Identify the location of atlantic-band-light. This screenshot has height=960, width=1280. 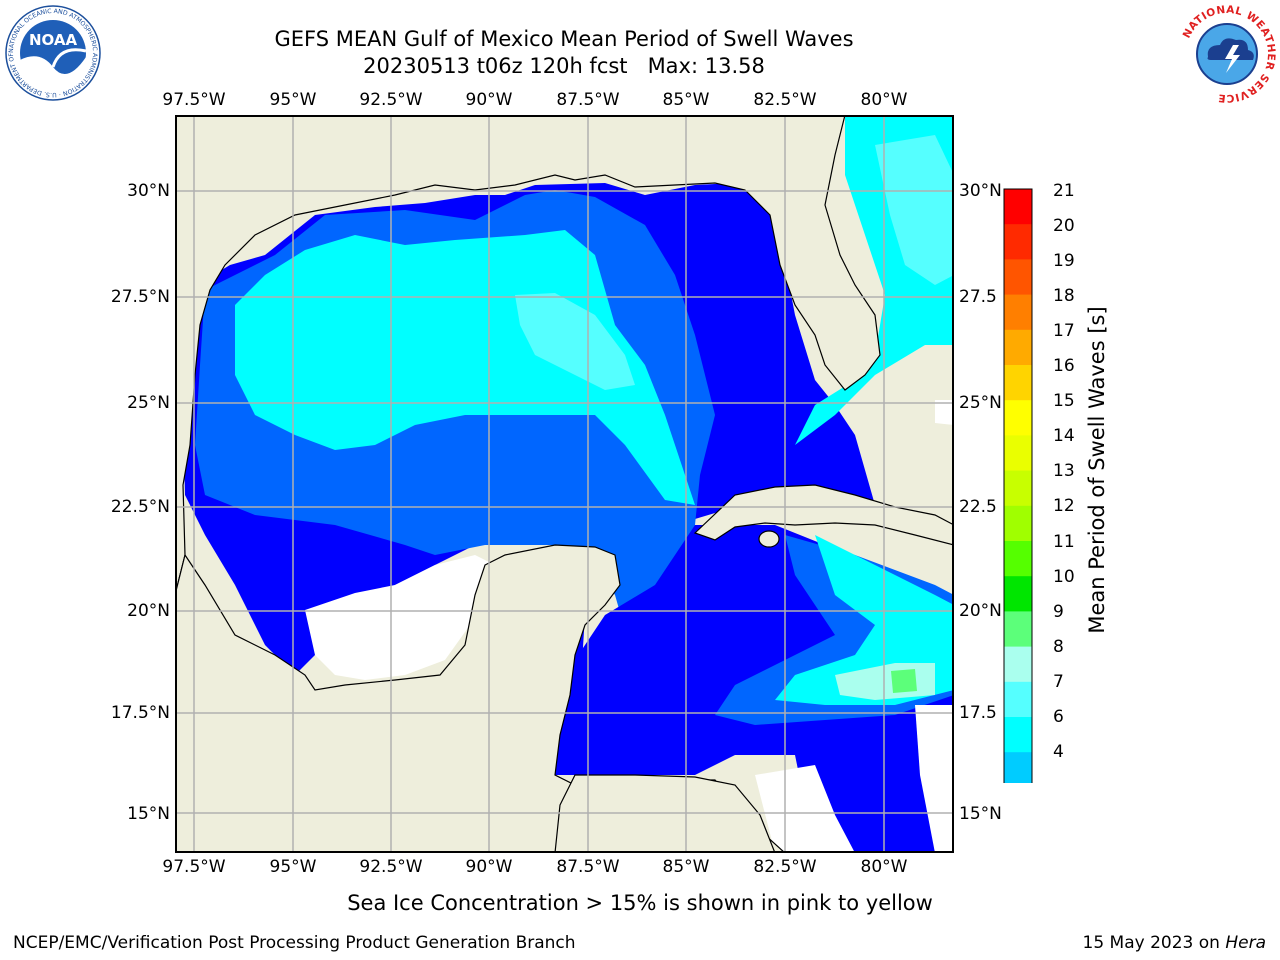
(914, 210).